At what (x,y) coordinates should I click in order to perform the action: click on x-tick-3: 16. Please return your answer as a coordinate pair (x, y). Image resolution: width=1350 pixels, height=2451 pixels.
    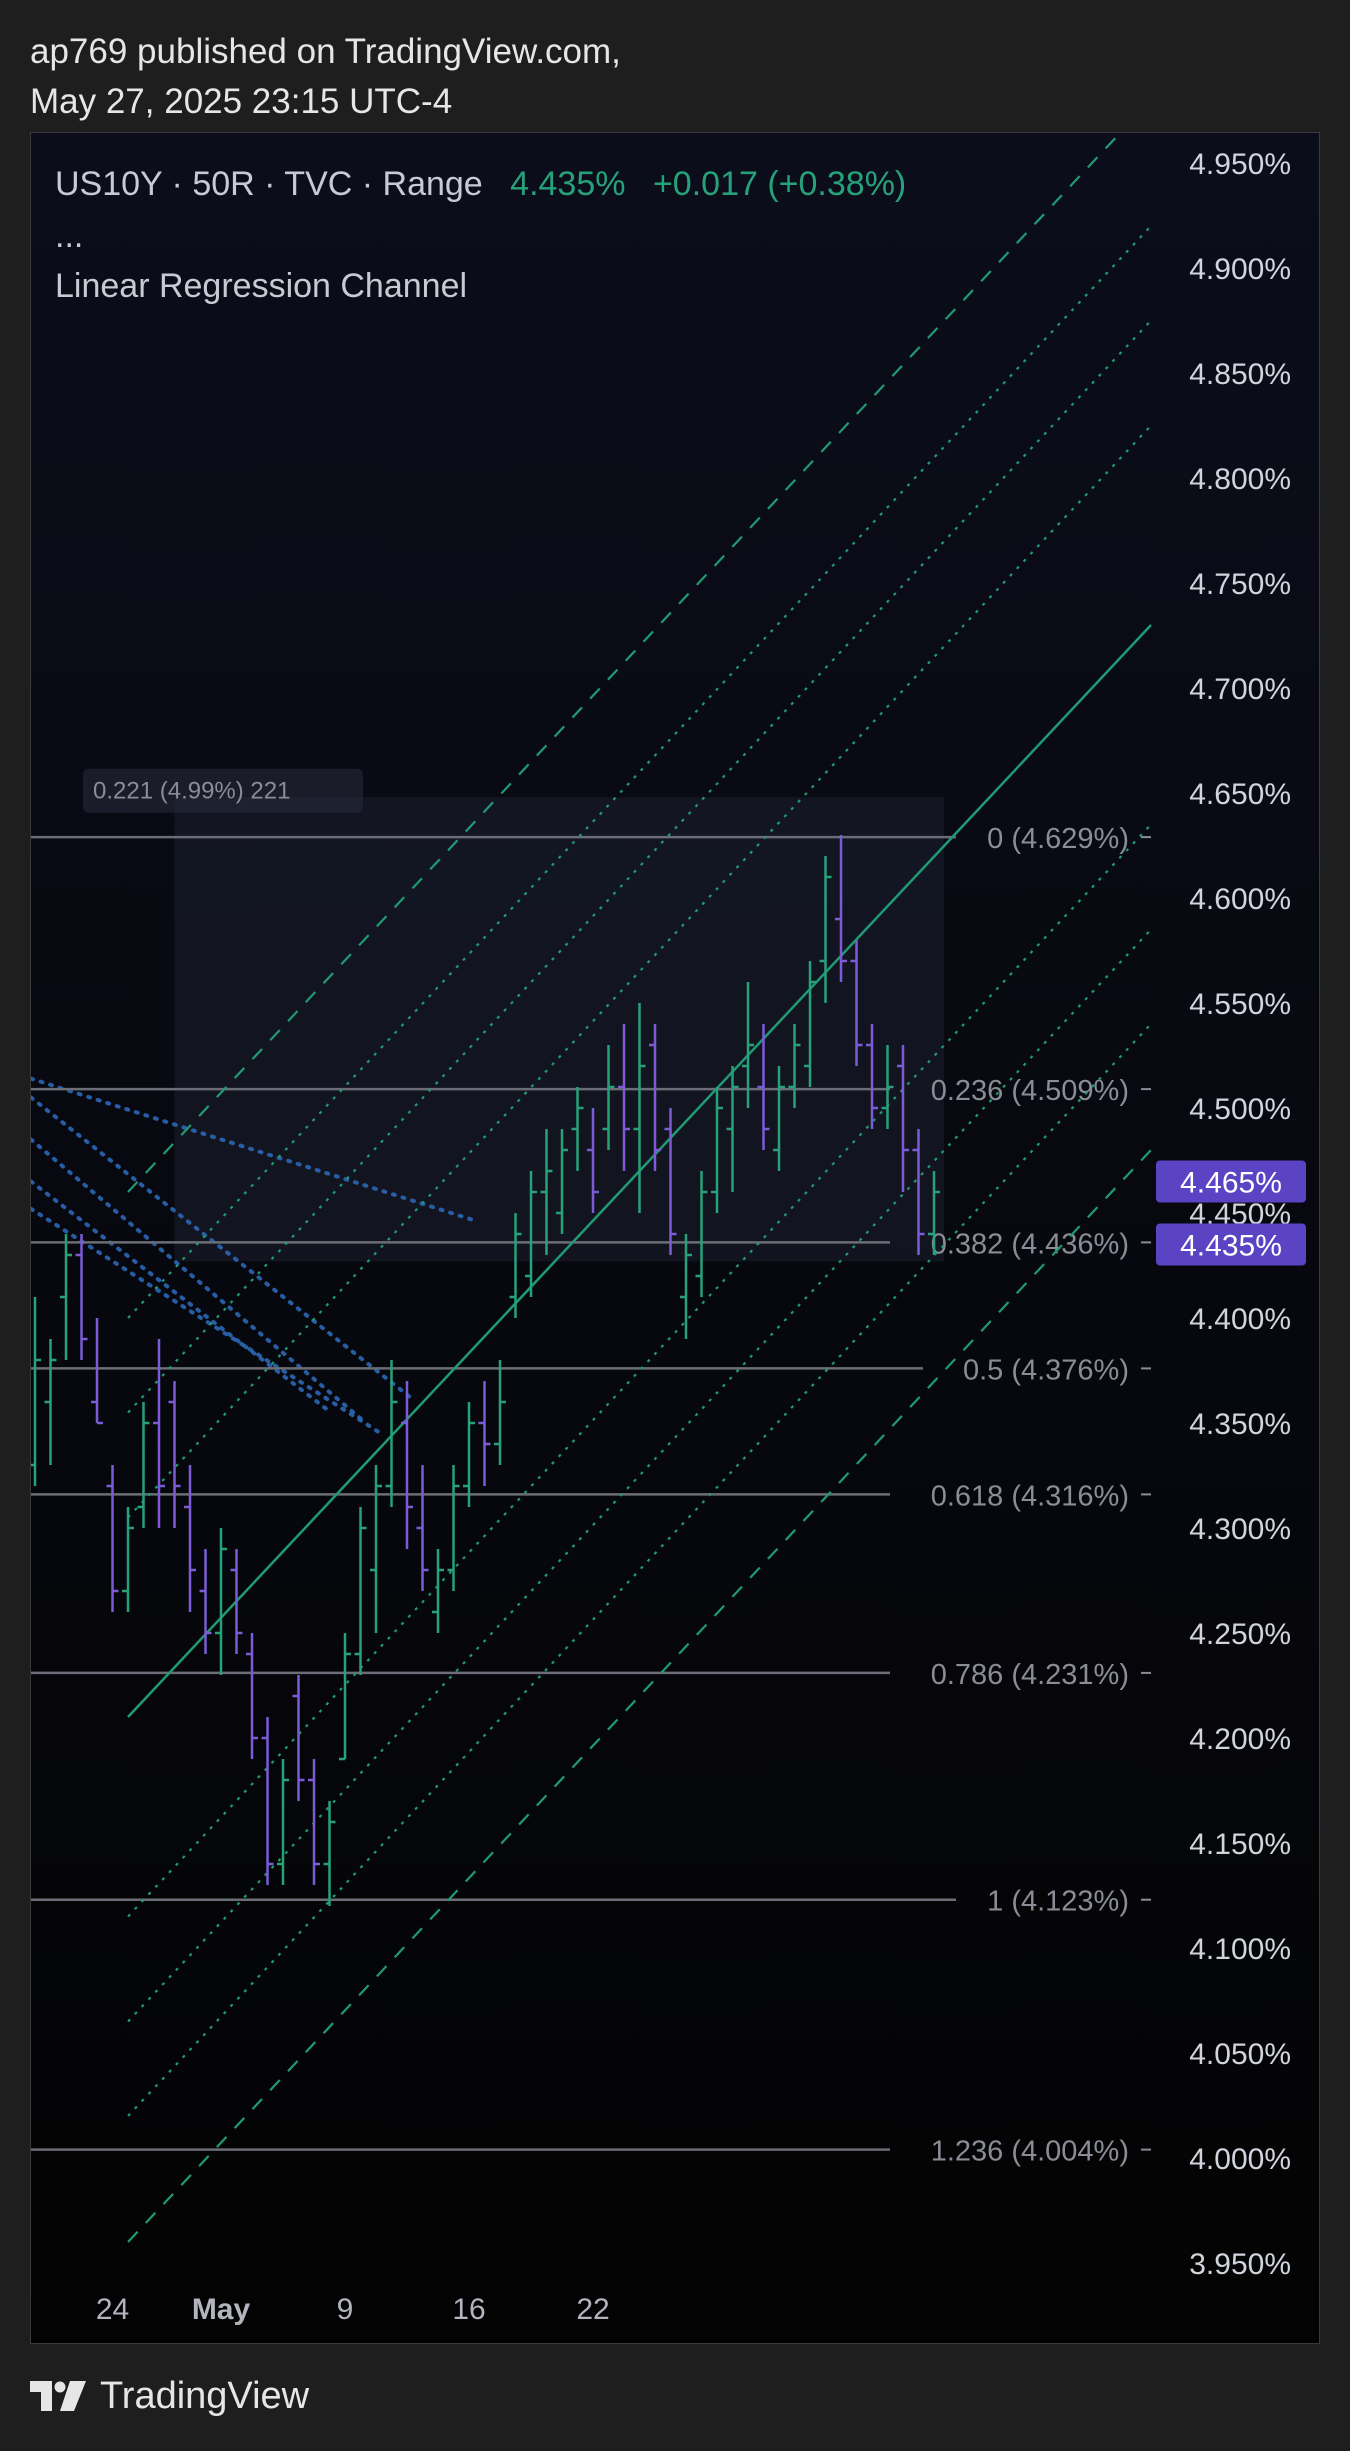
    Looking at the image, I should click on (468, 2309).